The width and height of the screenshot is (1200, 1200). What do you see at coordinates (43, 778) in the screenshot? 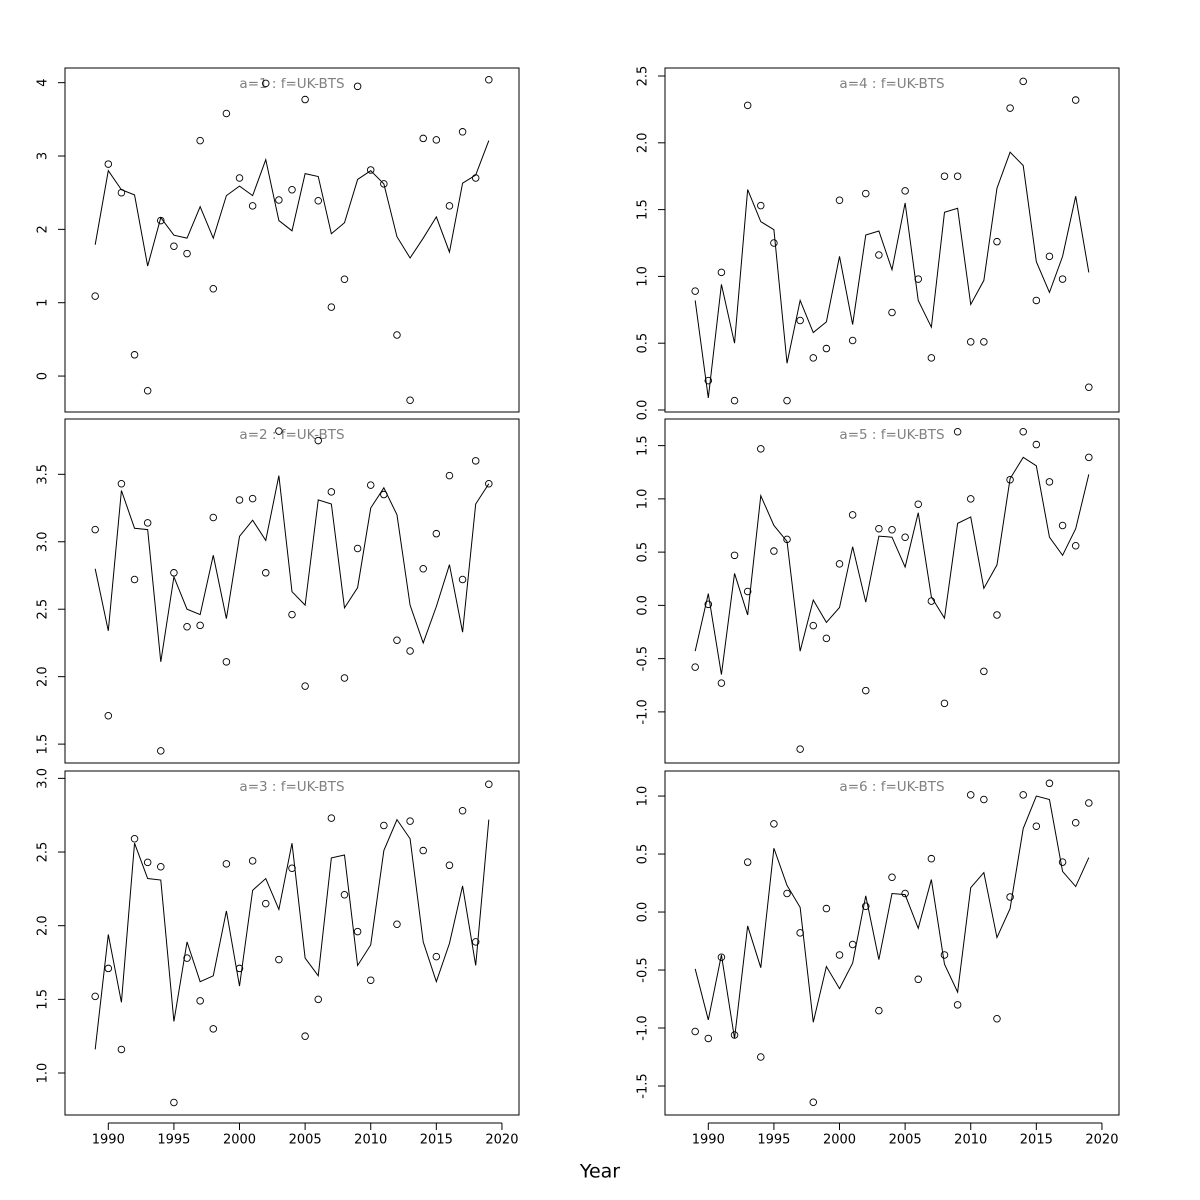
I see `y-tick-label: 3.0` at bounding box center [43, 778].